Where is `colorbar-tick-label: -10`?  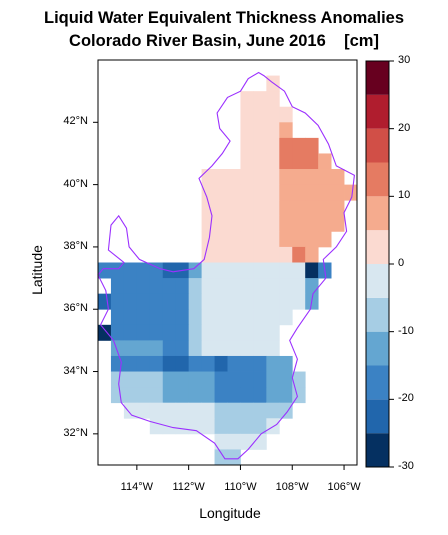
colorbar-tick-label: -10 is located at coordinates (406, 330).